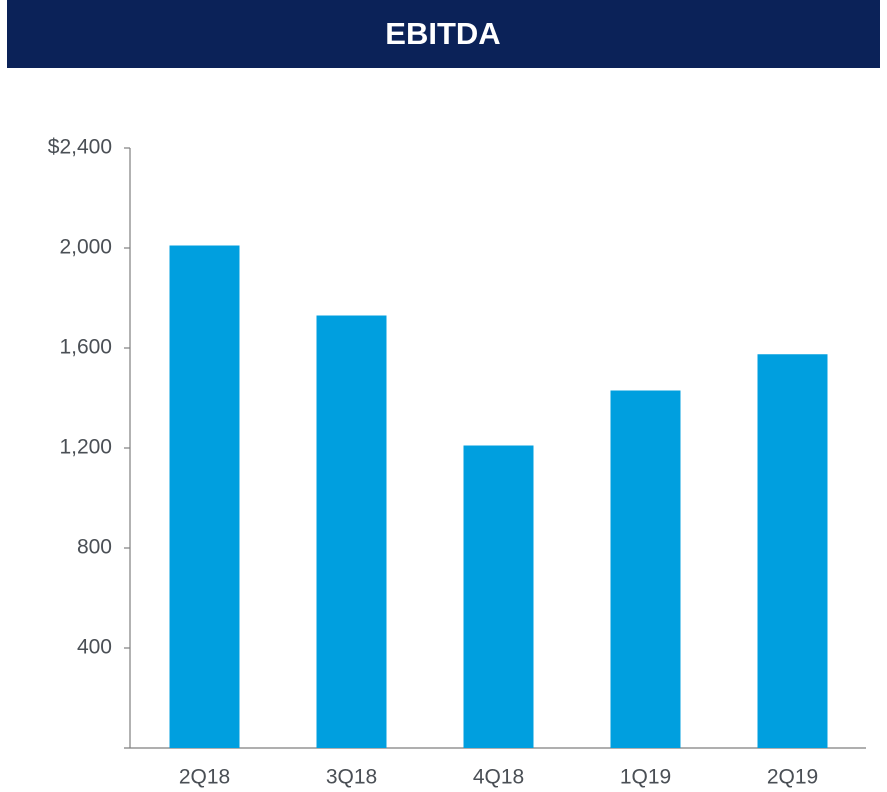 The image size is (887, 792). I want to click on y-tick-label: 1,600, so click(85, 347).